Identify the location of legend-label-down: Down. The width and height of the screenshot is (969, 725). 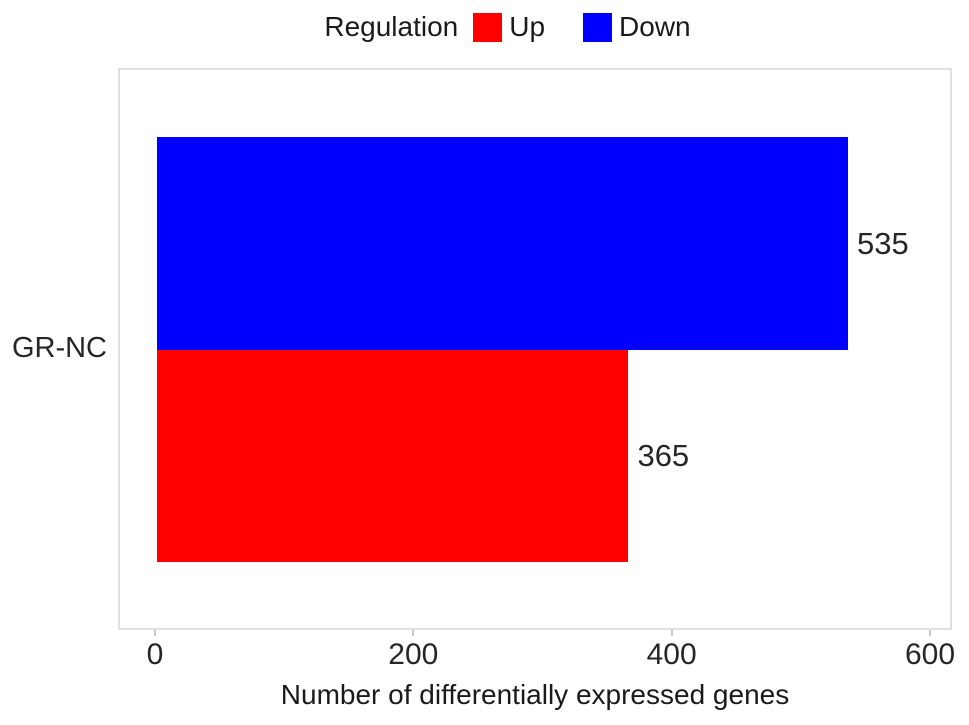
(655, 26).